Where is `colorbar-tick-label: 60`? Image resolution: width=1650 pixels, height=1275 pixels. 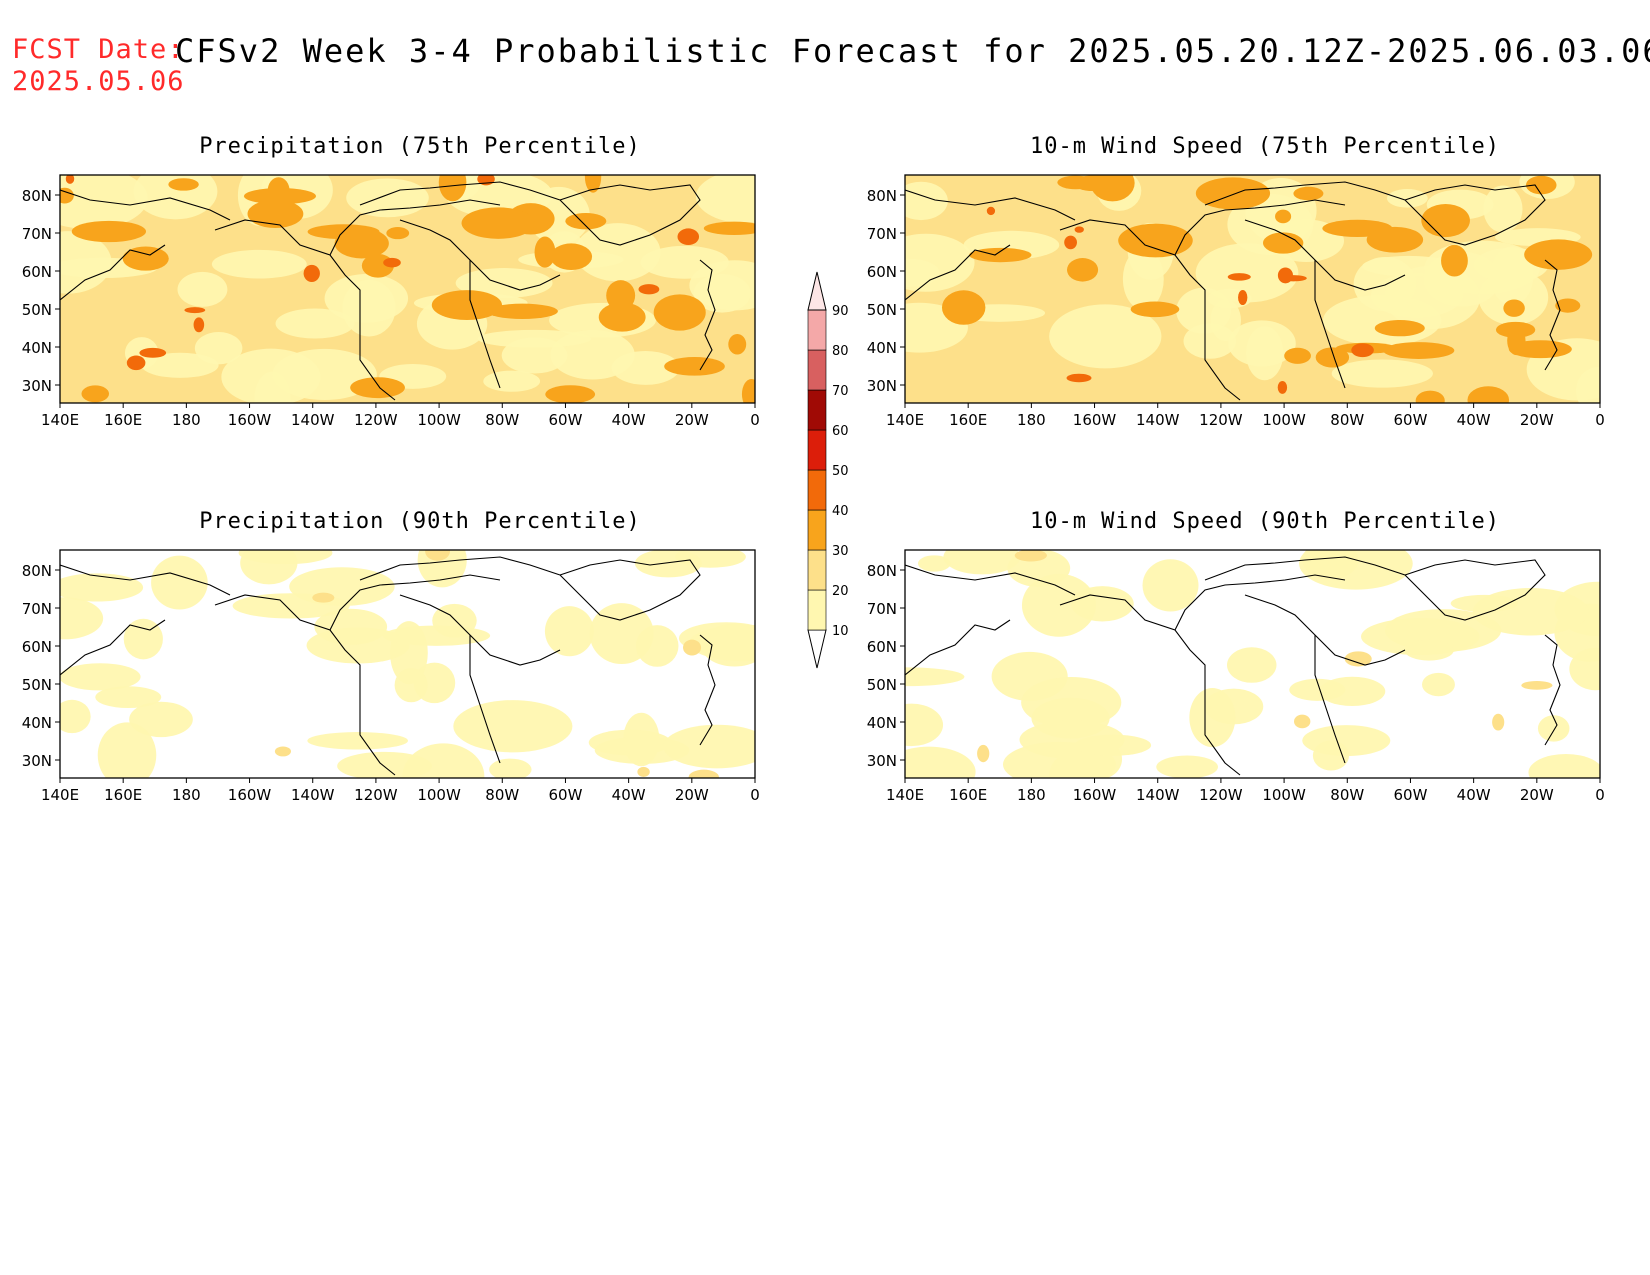
colorbar-tick-label: 60 is located at coordinates (840, 431).